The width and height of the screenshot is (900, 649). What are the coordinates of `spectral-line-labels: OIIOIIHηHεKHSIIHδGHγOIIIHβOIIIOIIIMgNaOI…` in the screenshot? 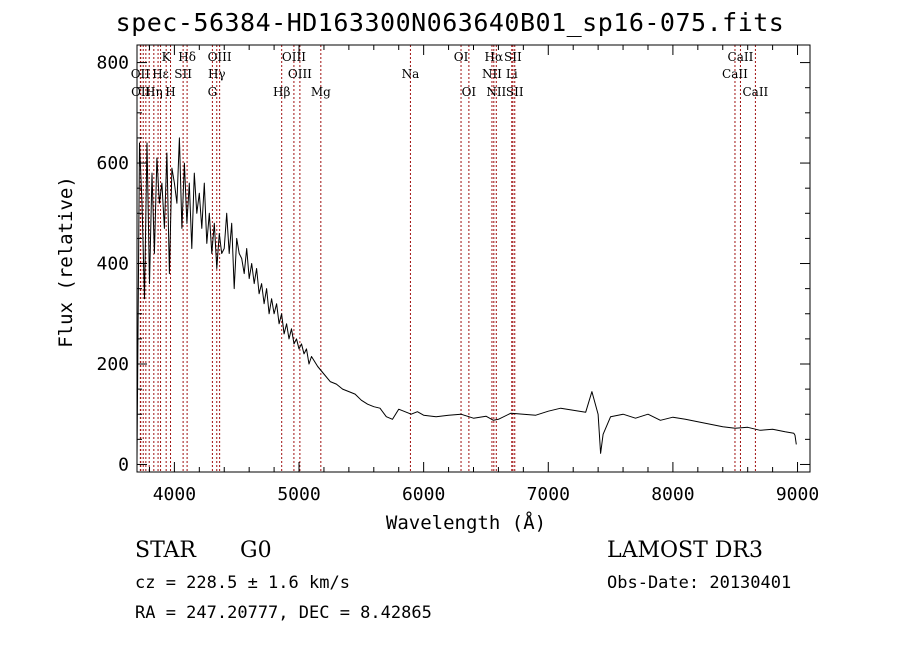 It's located at (450, 74).